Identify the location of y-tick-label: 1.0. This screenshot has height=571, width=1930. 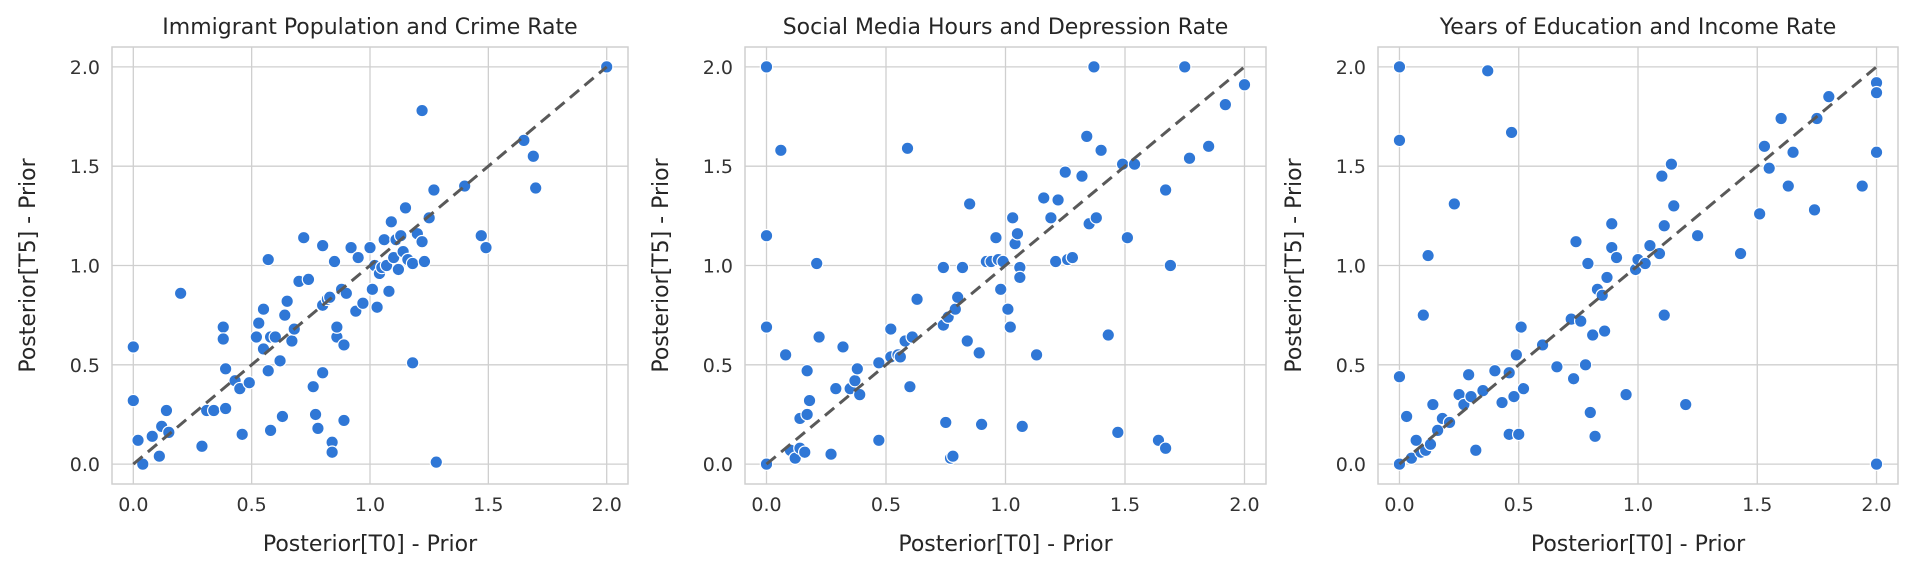
(718, 267).